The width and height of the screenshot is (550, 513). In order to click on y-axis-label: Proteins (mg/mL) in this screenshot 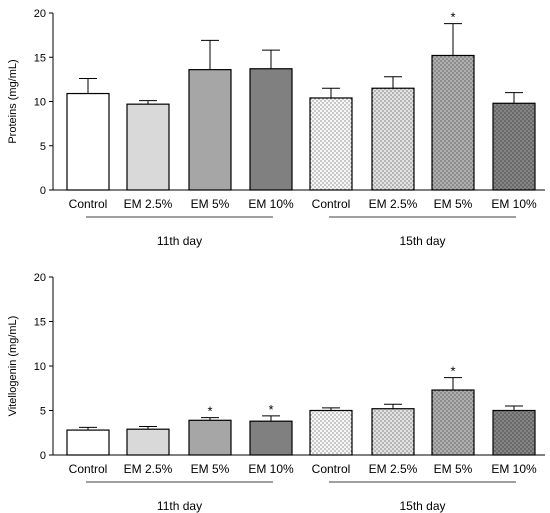, I will do `click(13, 101)`.